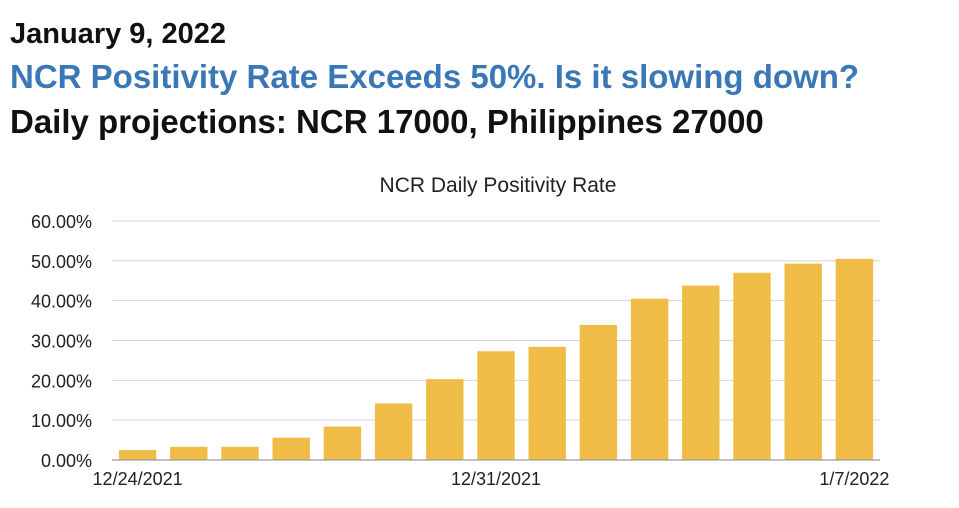 This screenshot has height=508, width=959. Describe the element at coordinates (61, 302) in the screenshot. I see `y-tick-label: 40.00%` at that location.